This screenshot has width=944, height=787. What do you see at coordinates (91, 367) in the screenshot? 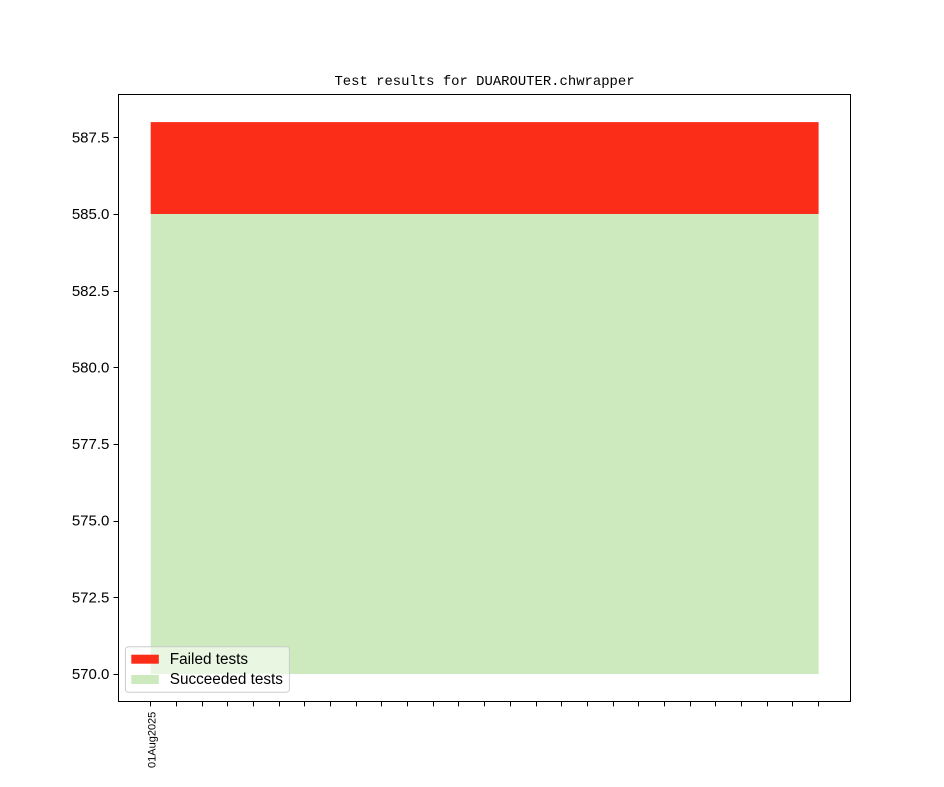
I see `svg-text: 580.0` at bounding box center [91, 367].